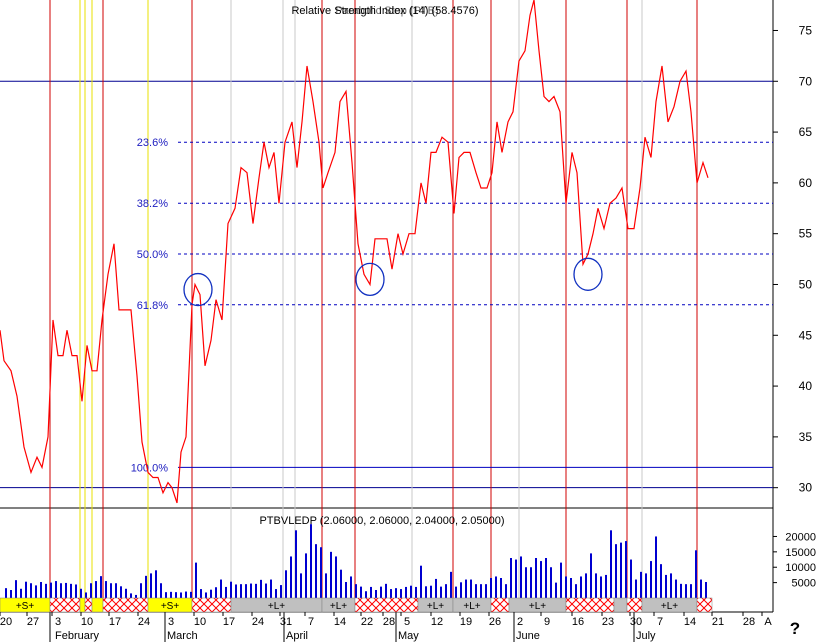 This screenshot has width=820, height=642. Describe the element at coordinates (77, 636) in the screenshot. I see `month-label: February` at that location.